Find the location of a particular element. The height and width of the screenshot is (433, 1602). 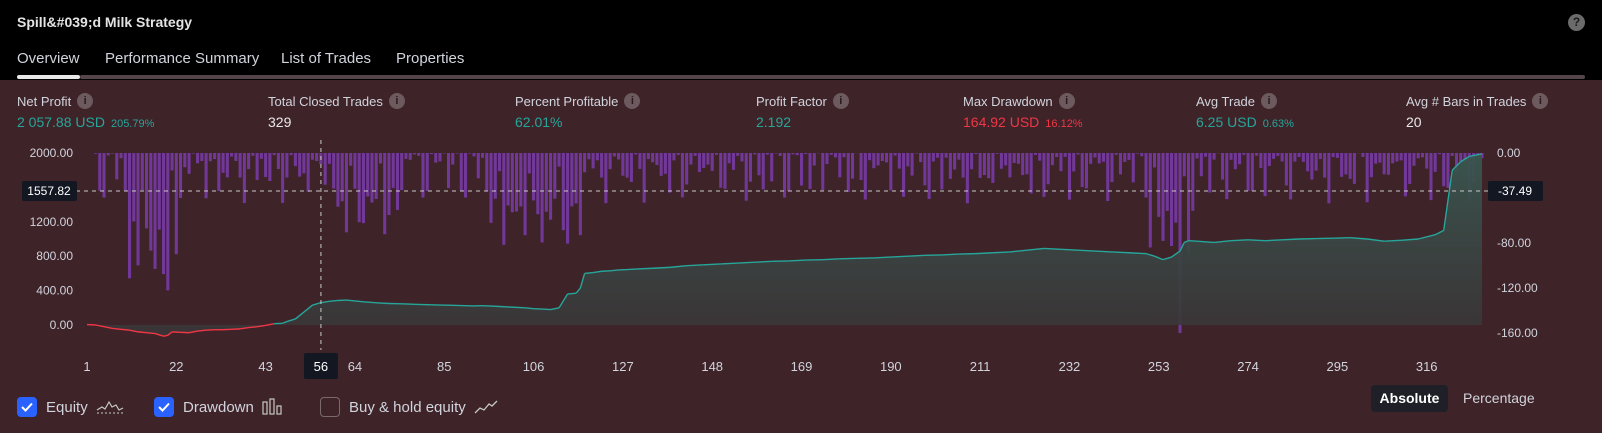

drawdown-checkbox is located at coordinates (164, 407).